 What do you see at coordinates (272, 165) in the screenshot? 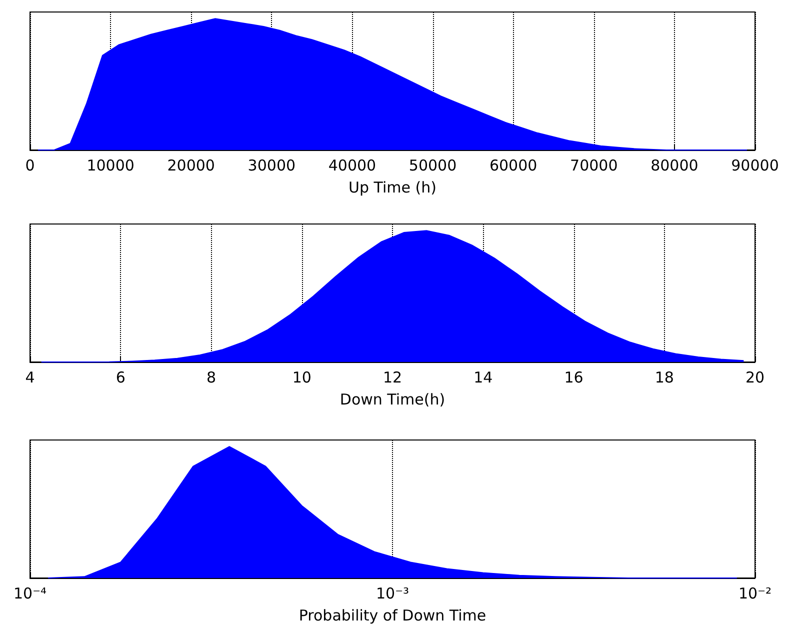
I see `x-tick-label: 30000` at bounding box center [272, 165].